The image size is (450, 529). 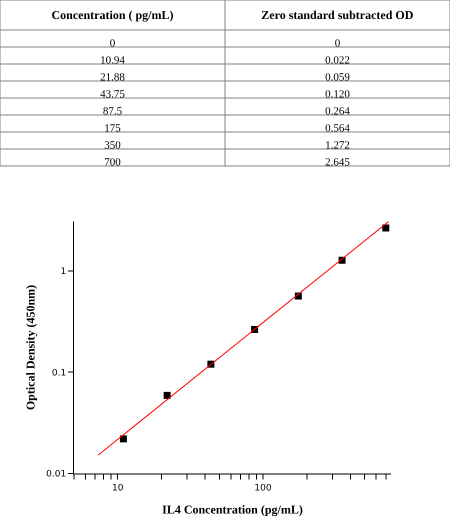 What do you see at coordinates (56, 475) in the screenshot?
I see `y-tick-label: 0.01` at bounding box center [56, 475].